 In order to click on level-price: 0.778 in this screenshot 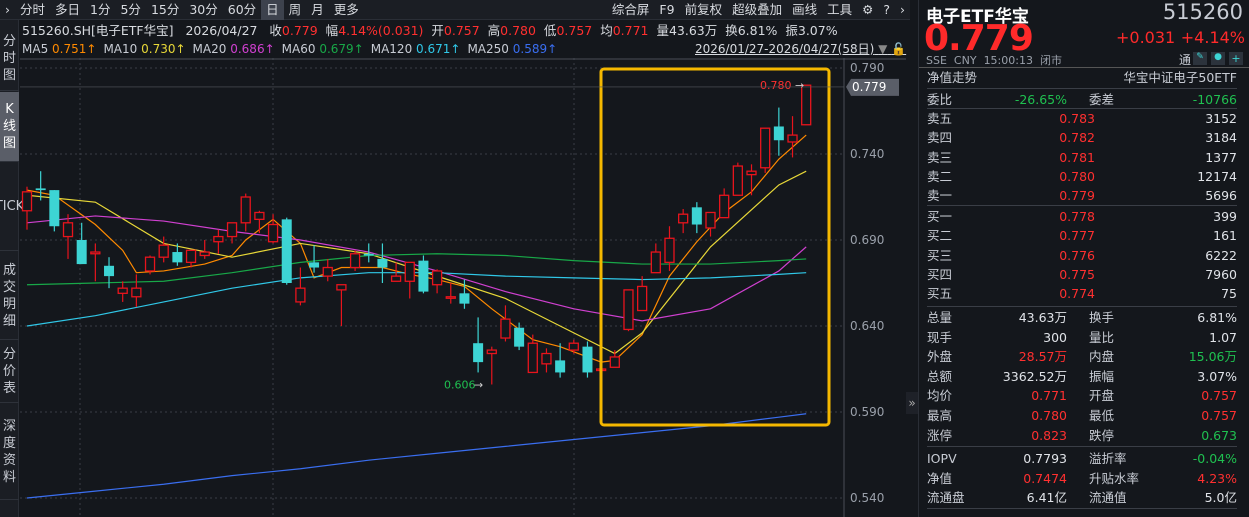, I will do `click(1077, 216)`.